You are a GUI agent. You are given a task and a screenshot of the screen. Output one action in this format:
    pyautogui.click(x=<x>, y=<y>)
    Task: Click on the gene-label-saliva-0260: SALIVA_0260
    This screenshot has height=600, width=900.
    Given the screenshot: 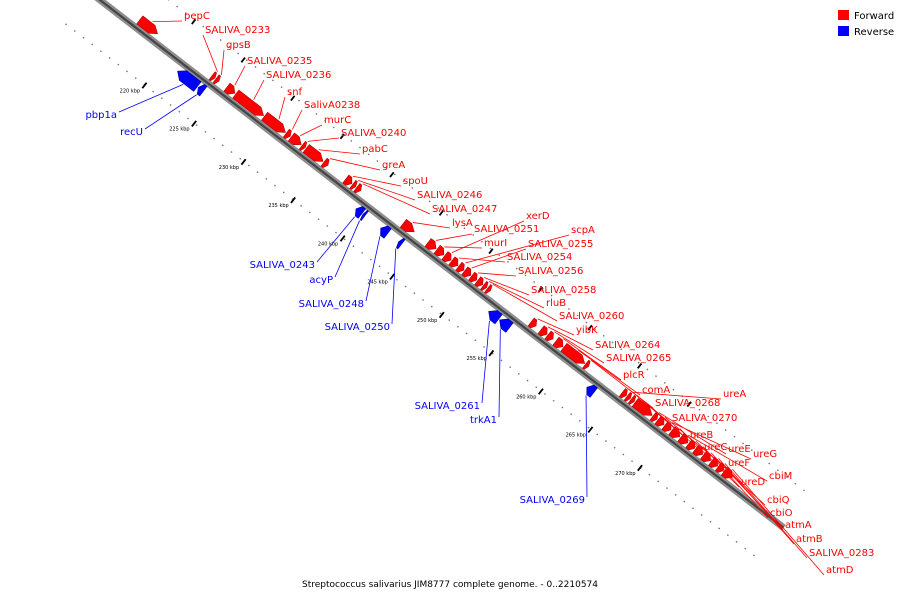 What is the action you would take?
    pyautogui.click(x=591, y=316)
    